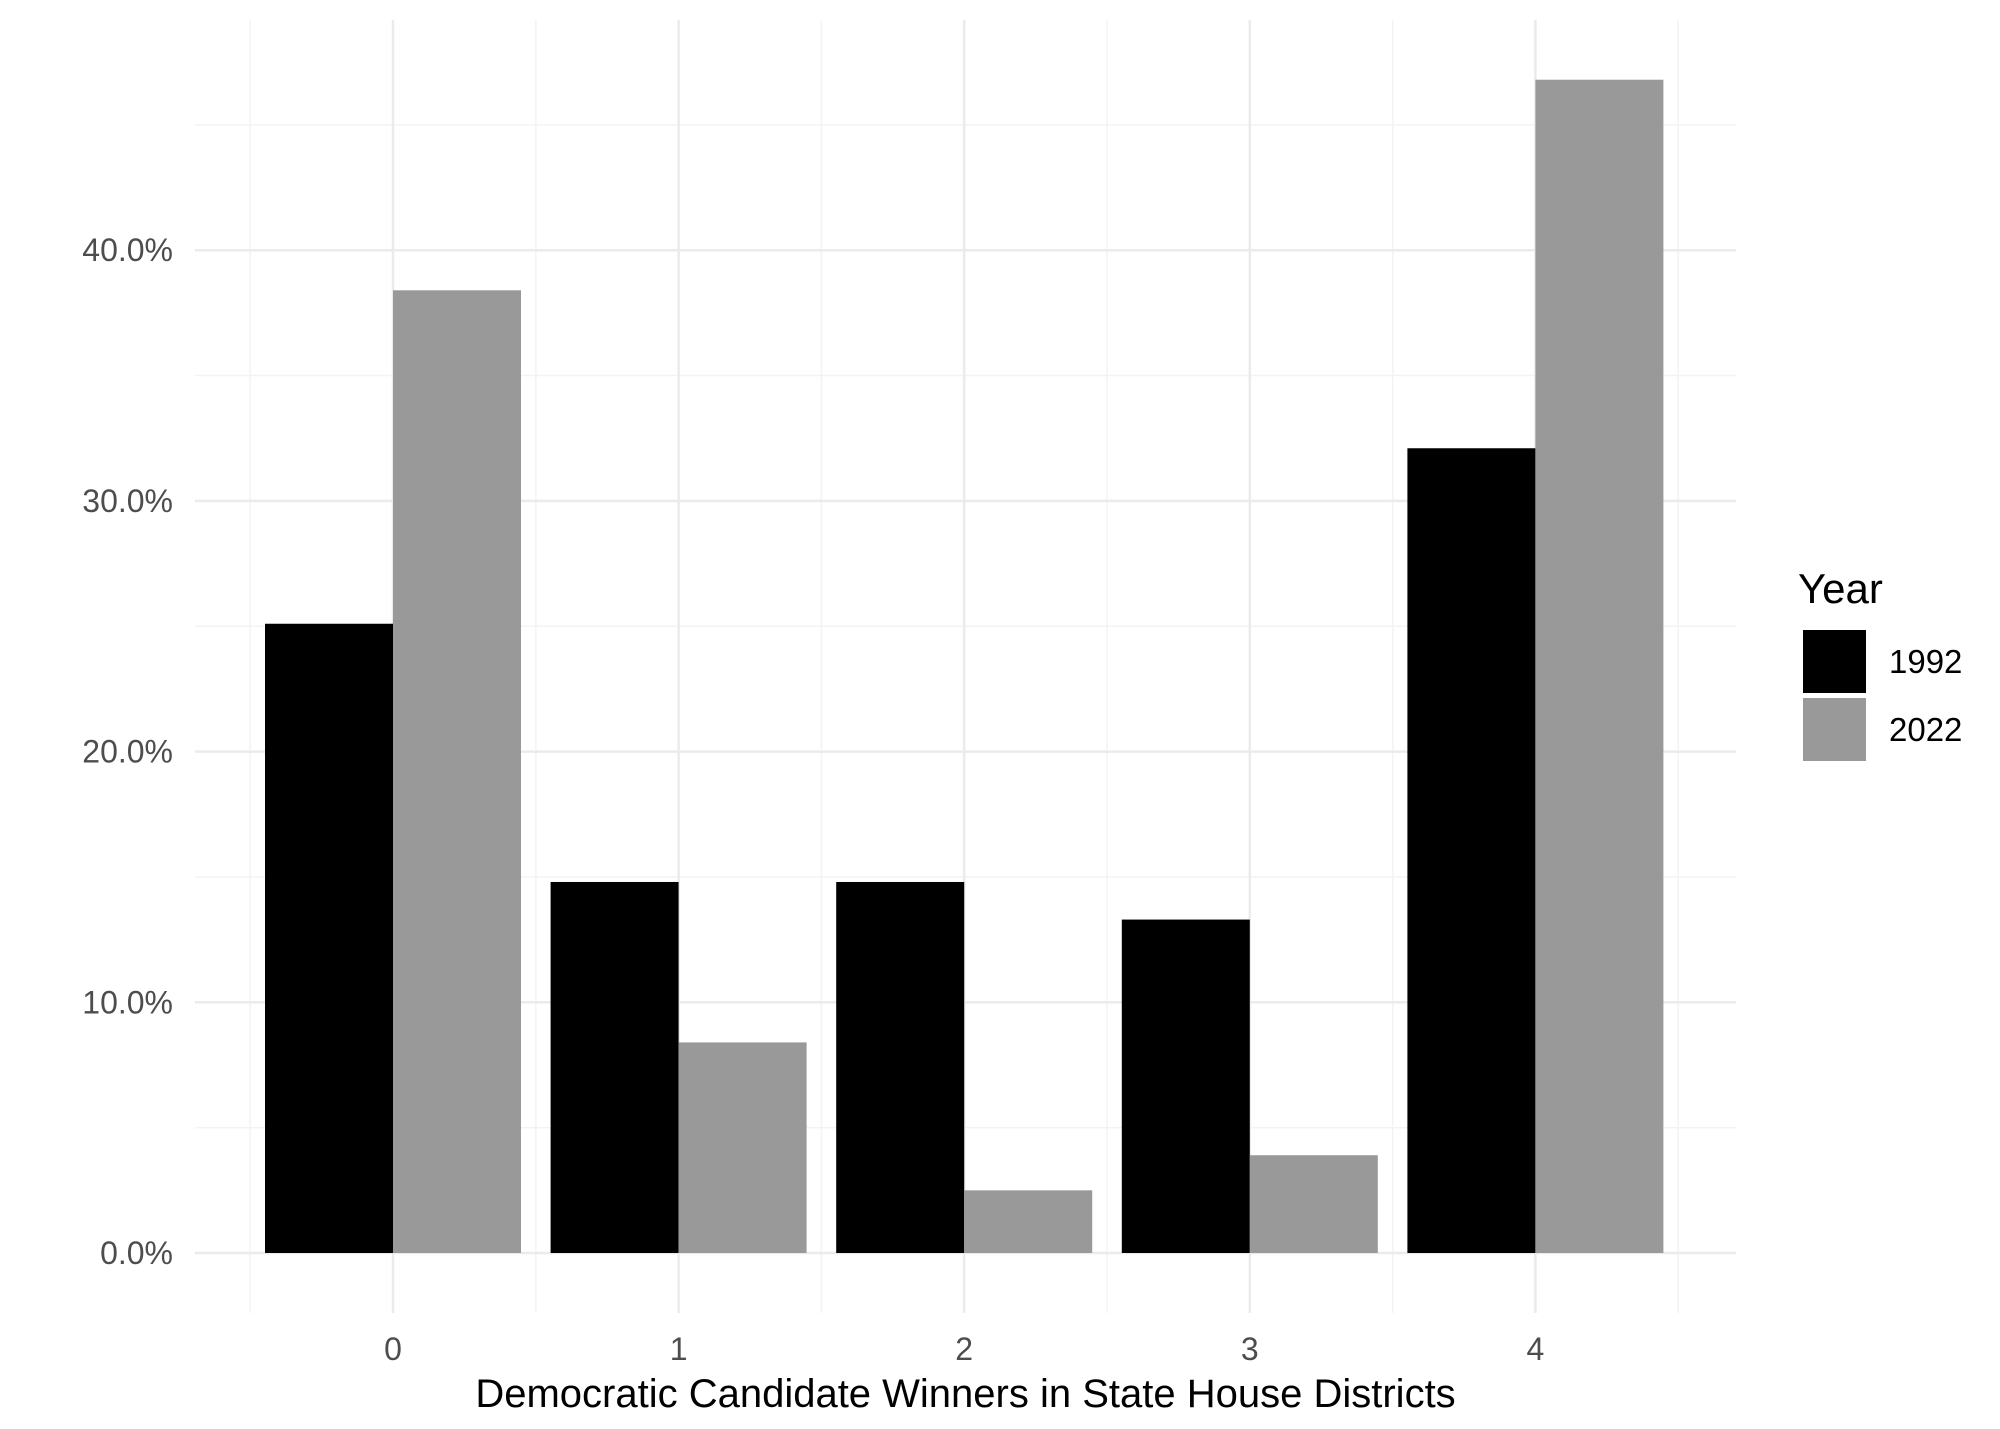 The width and height of the screenshot is (2000, 1429). Describe the element at coordinates (1834, 661) in the screenshot. I see `legend-swatch-1992` at that location.